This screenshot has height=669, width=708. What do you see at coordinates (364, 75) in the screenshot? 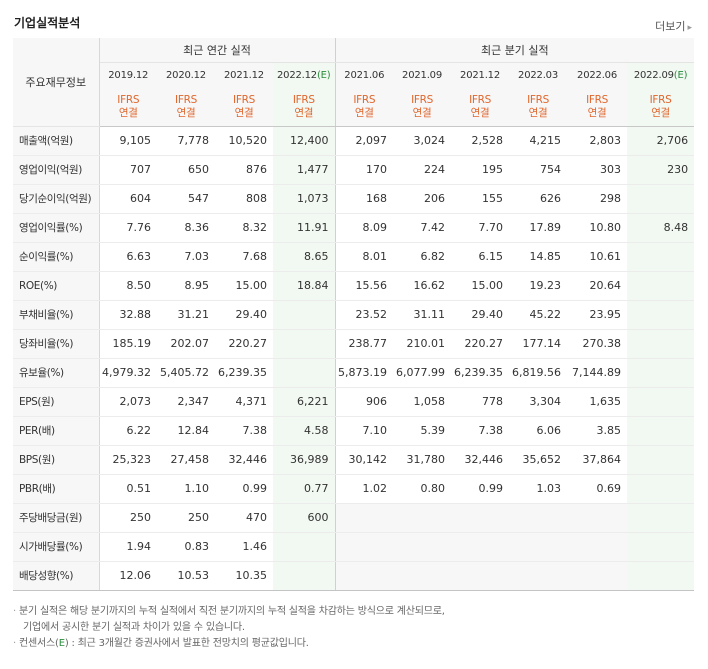
I see `period-header: 2021.06` at bounding box center [364, 75].